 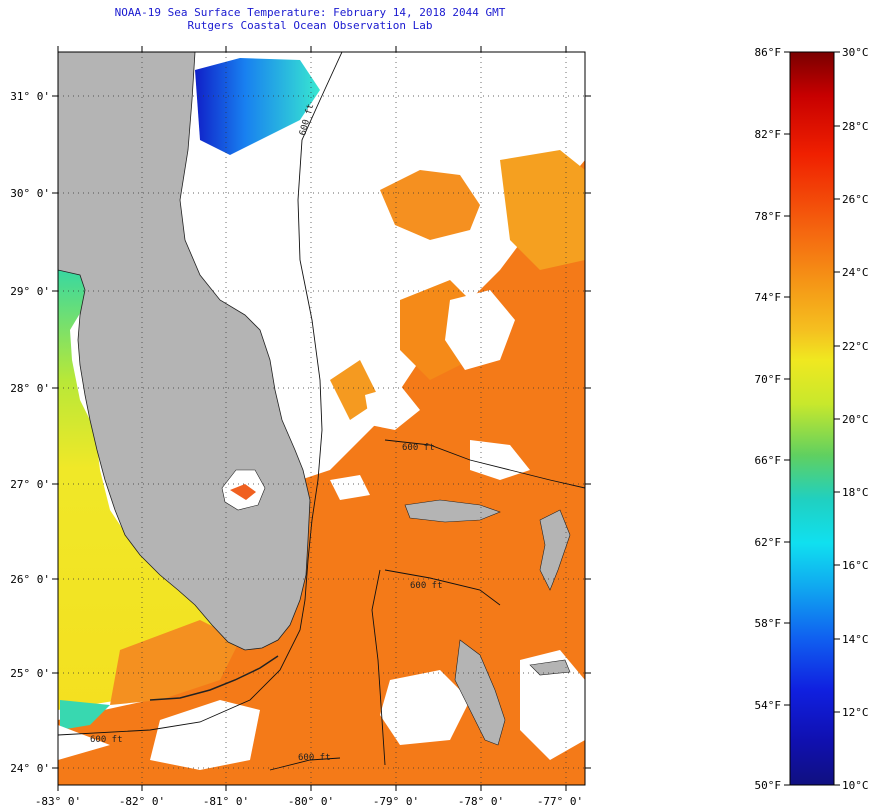 What do you see at coordinates (855, 565) in the screenshot?
I see `colorbar-c-16: 16°C` at bounding box center [855, 565].